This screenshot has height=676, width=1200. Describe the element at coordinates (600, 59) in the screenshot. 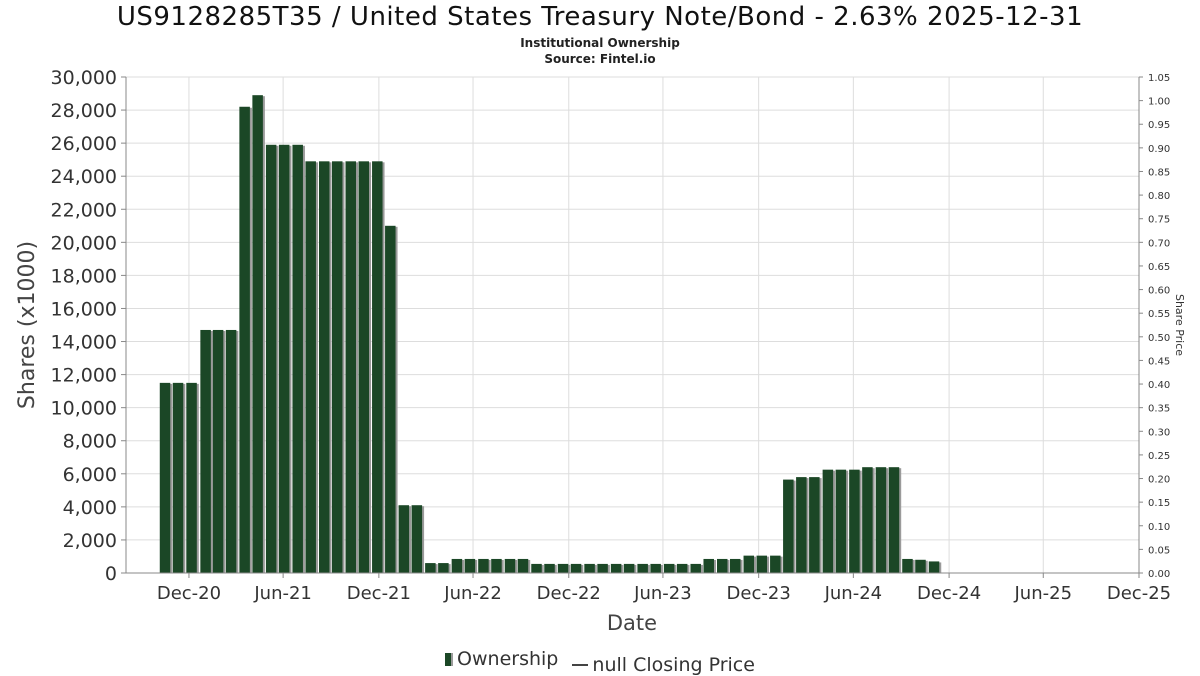

I see `chart-source: Source: Fintel.io` at that location.